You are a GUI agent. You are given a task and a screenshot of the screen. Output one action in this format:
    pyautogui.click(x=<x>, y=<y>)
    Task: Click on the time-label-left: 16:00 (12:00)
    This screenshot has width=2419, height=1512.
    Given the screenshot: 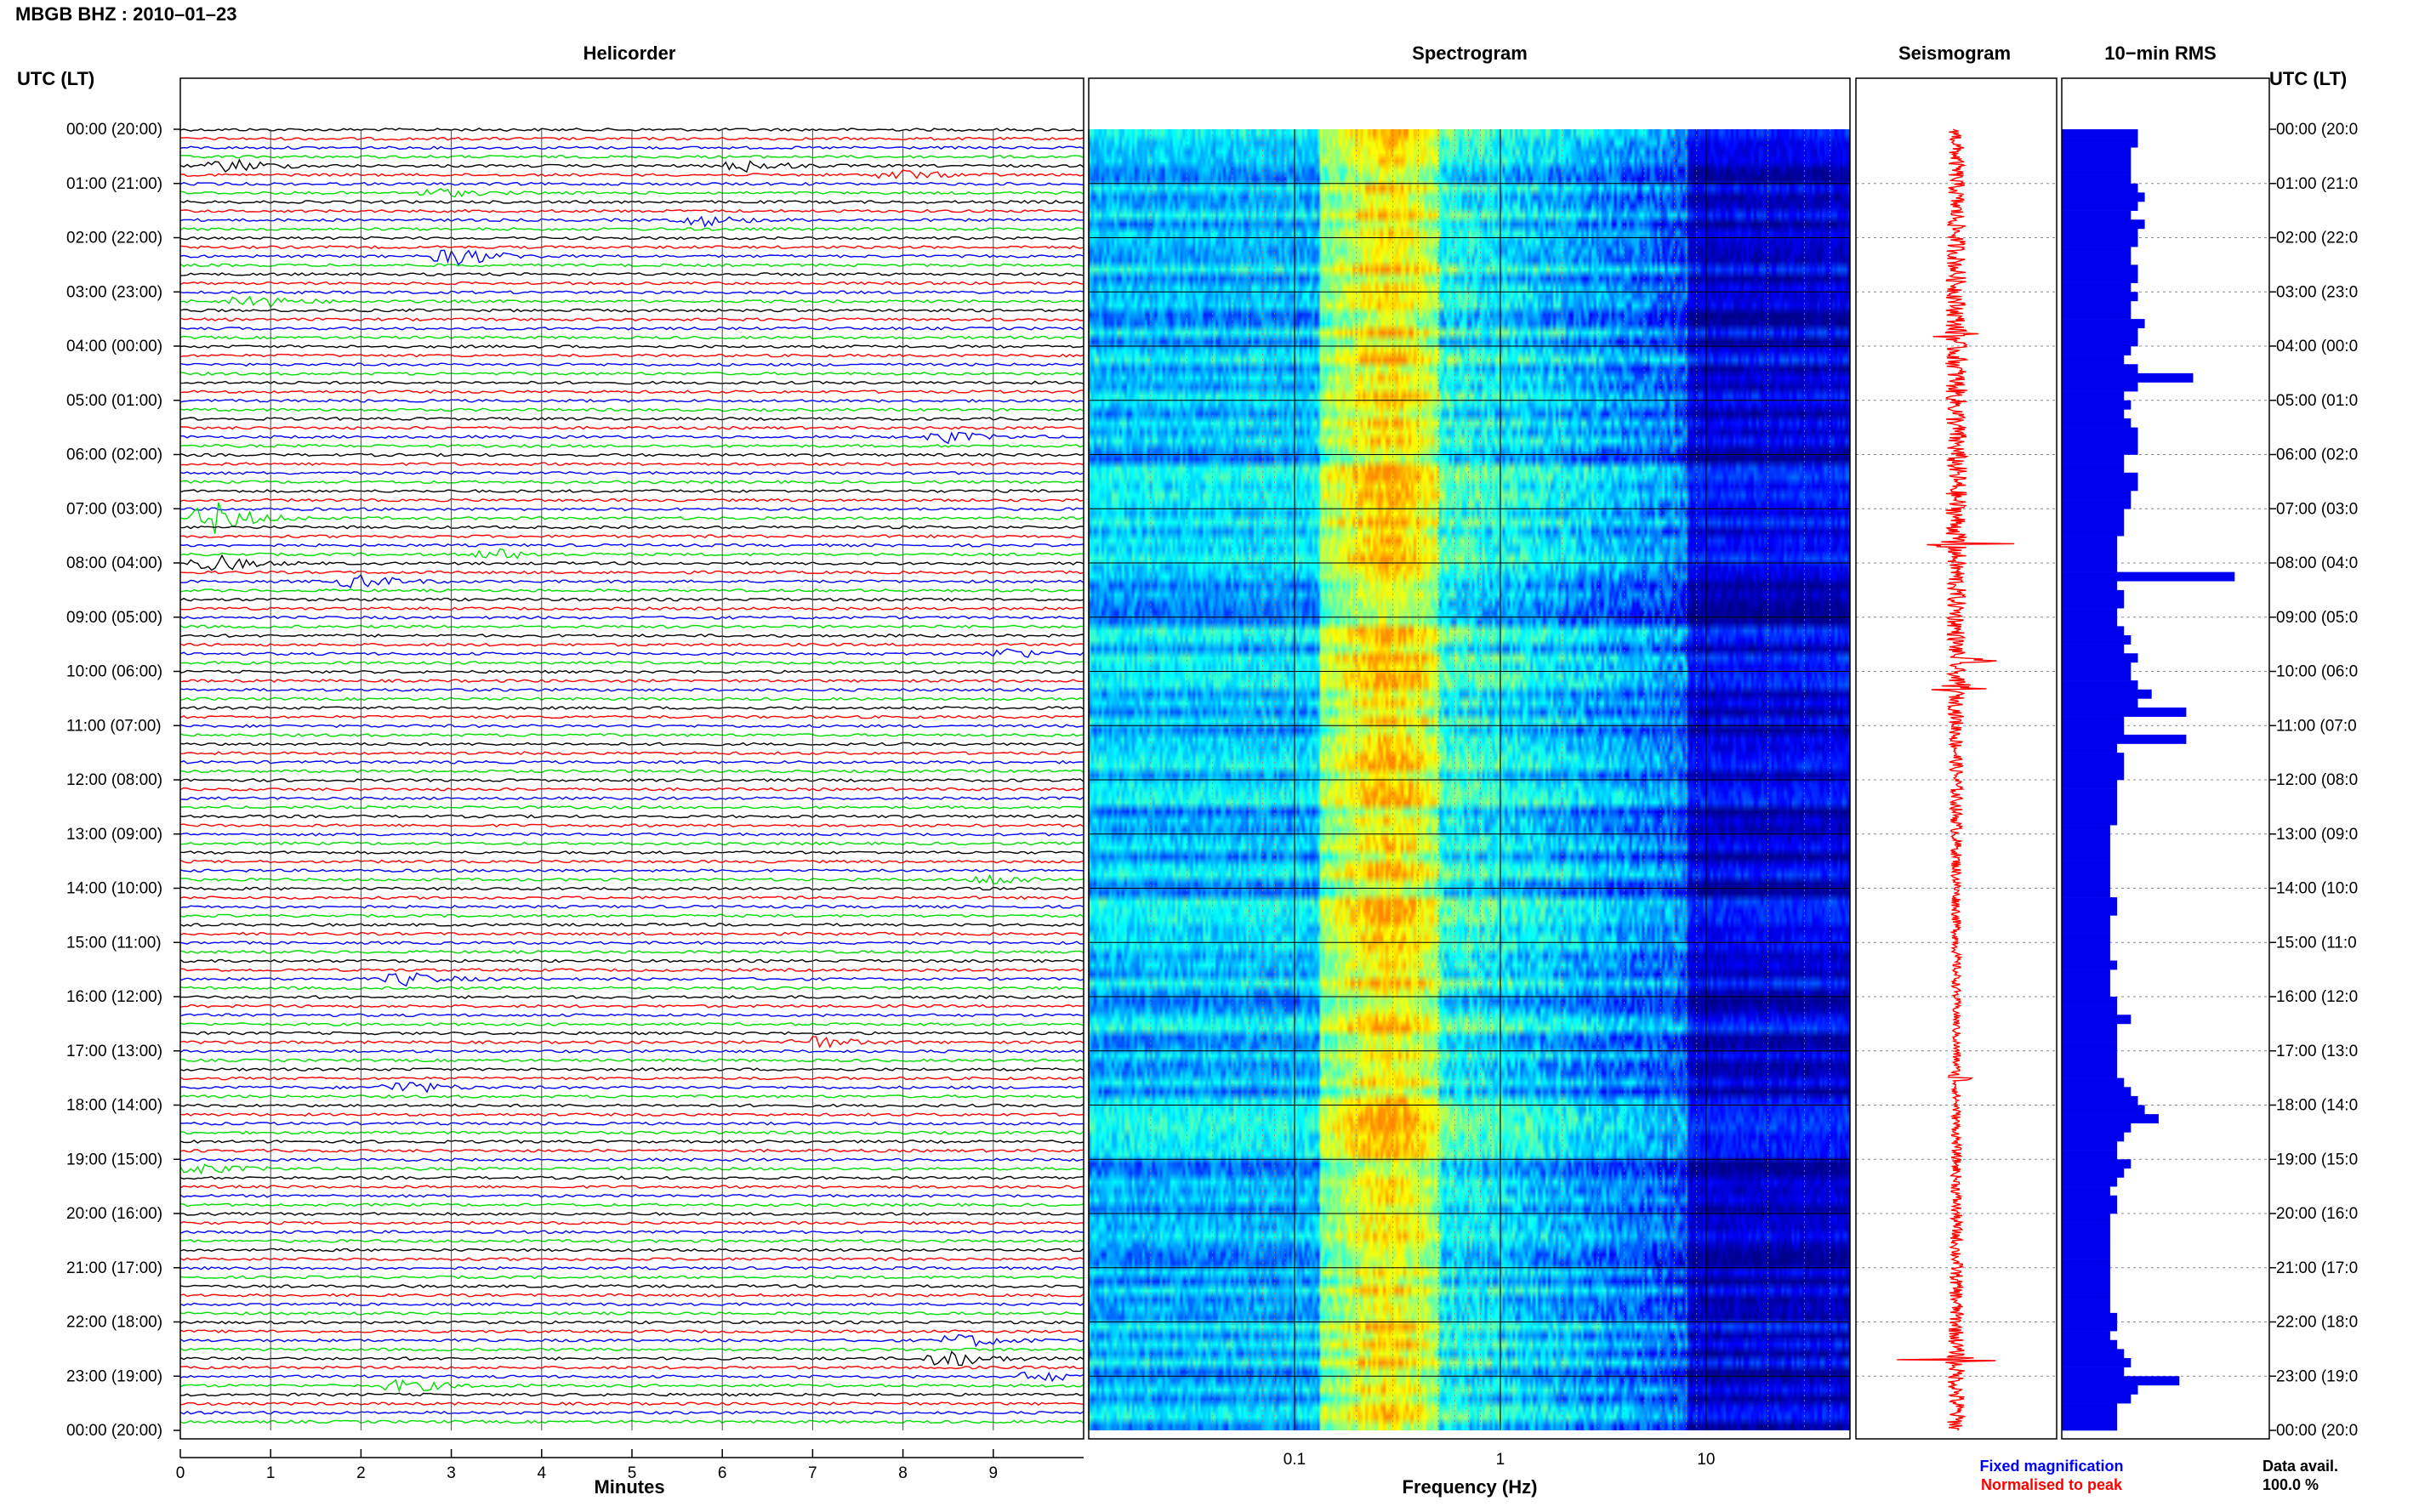 What is the action you would take?
    pyautogui.click(x=114, y=997)
    